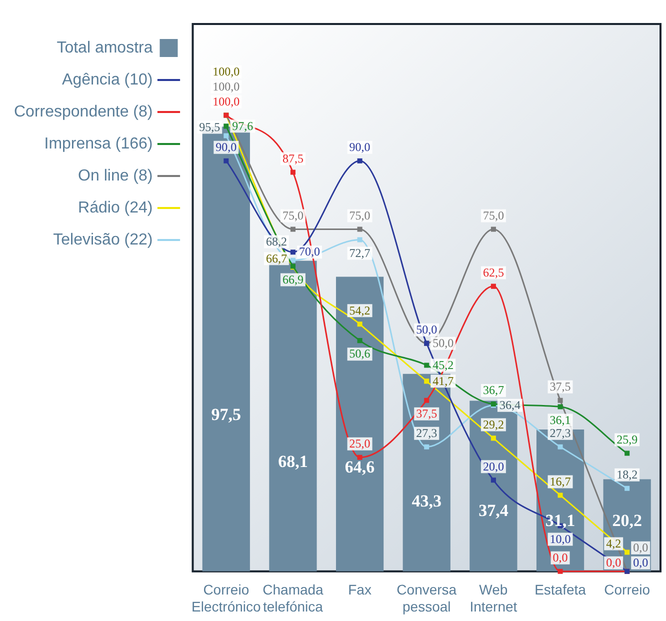 The image size is (666, 621). I want to click on data-label: 68,2, so click(276, 241).